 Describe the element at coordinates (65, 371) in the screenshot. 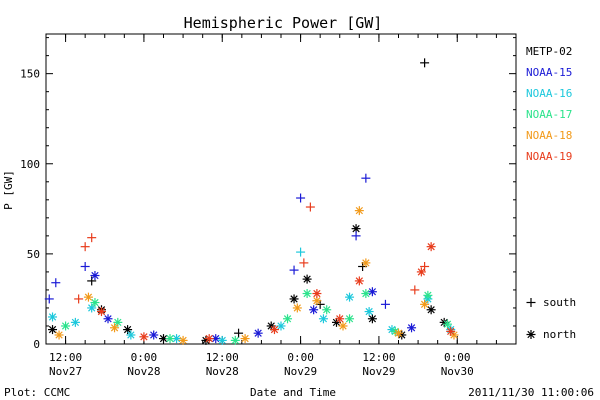

I see `x-tick-label-date: Nov27` at that location.